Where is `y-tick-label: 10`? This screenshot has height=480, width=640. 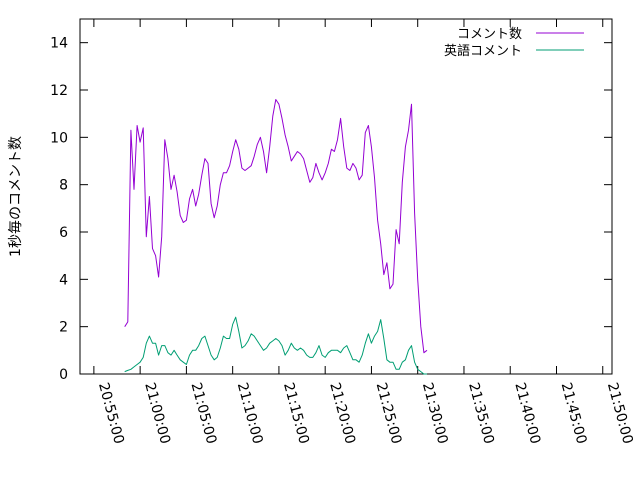 y-tick-label: 10 is located at coordinates (59, 138).